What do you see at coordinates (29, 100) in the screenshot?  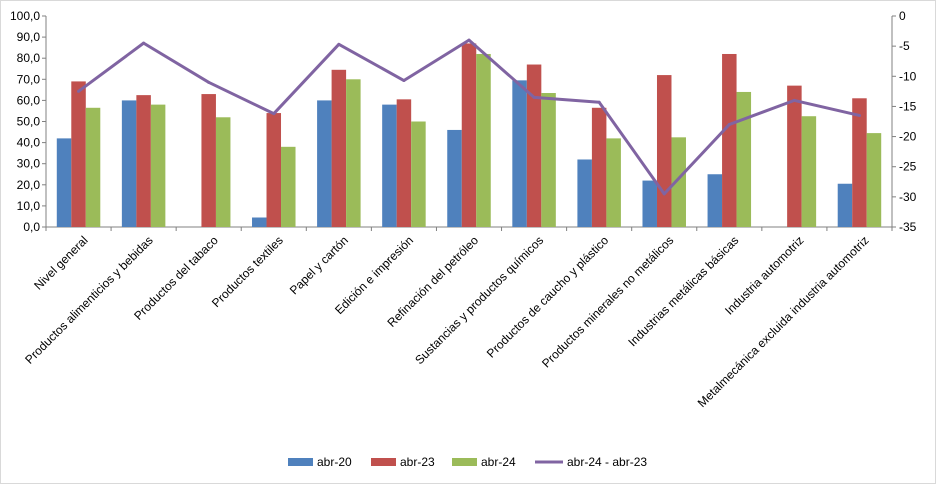 I see `y-tick-label: 60,0` at bounding box center [29, 100].